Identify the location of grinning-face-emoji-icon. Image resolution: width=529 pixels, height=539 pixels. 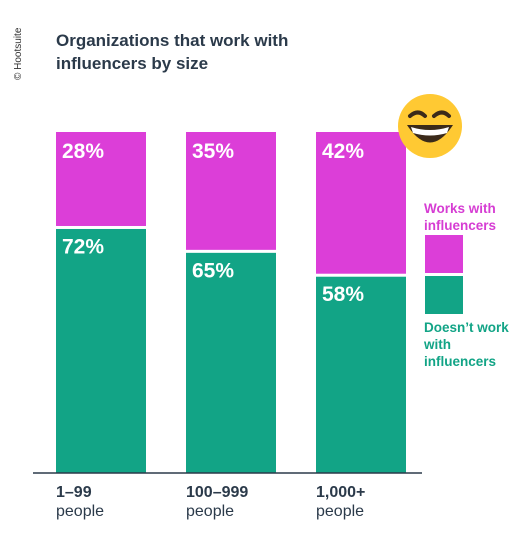
(430, 126).